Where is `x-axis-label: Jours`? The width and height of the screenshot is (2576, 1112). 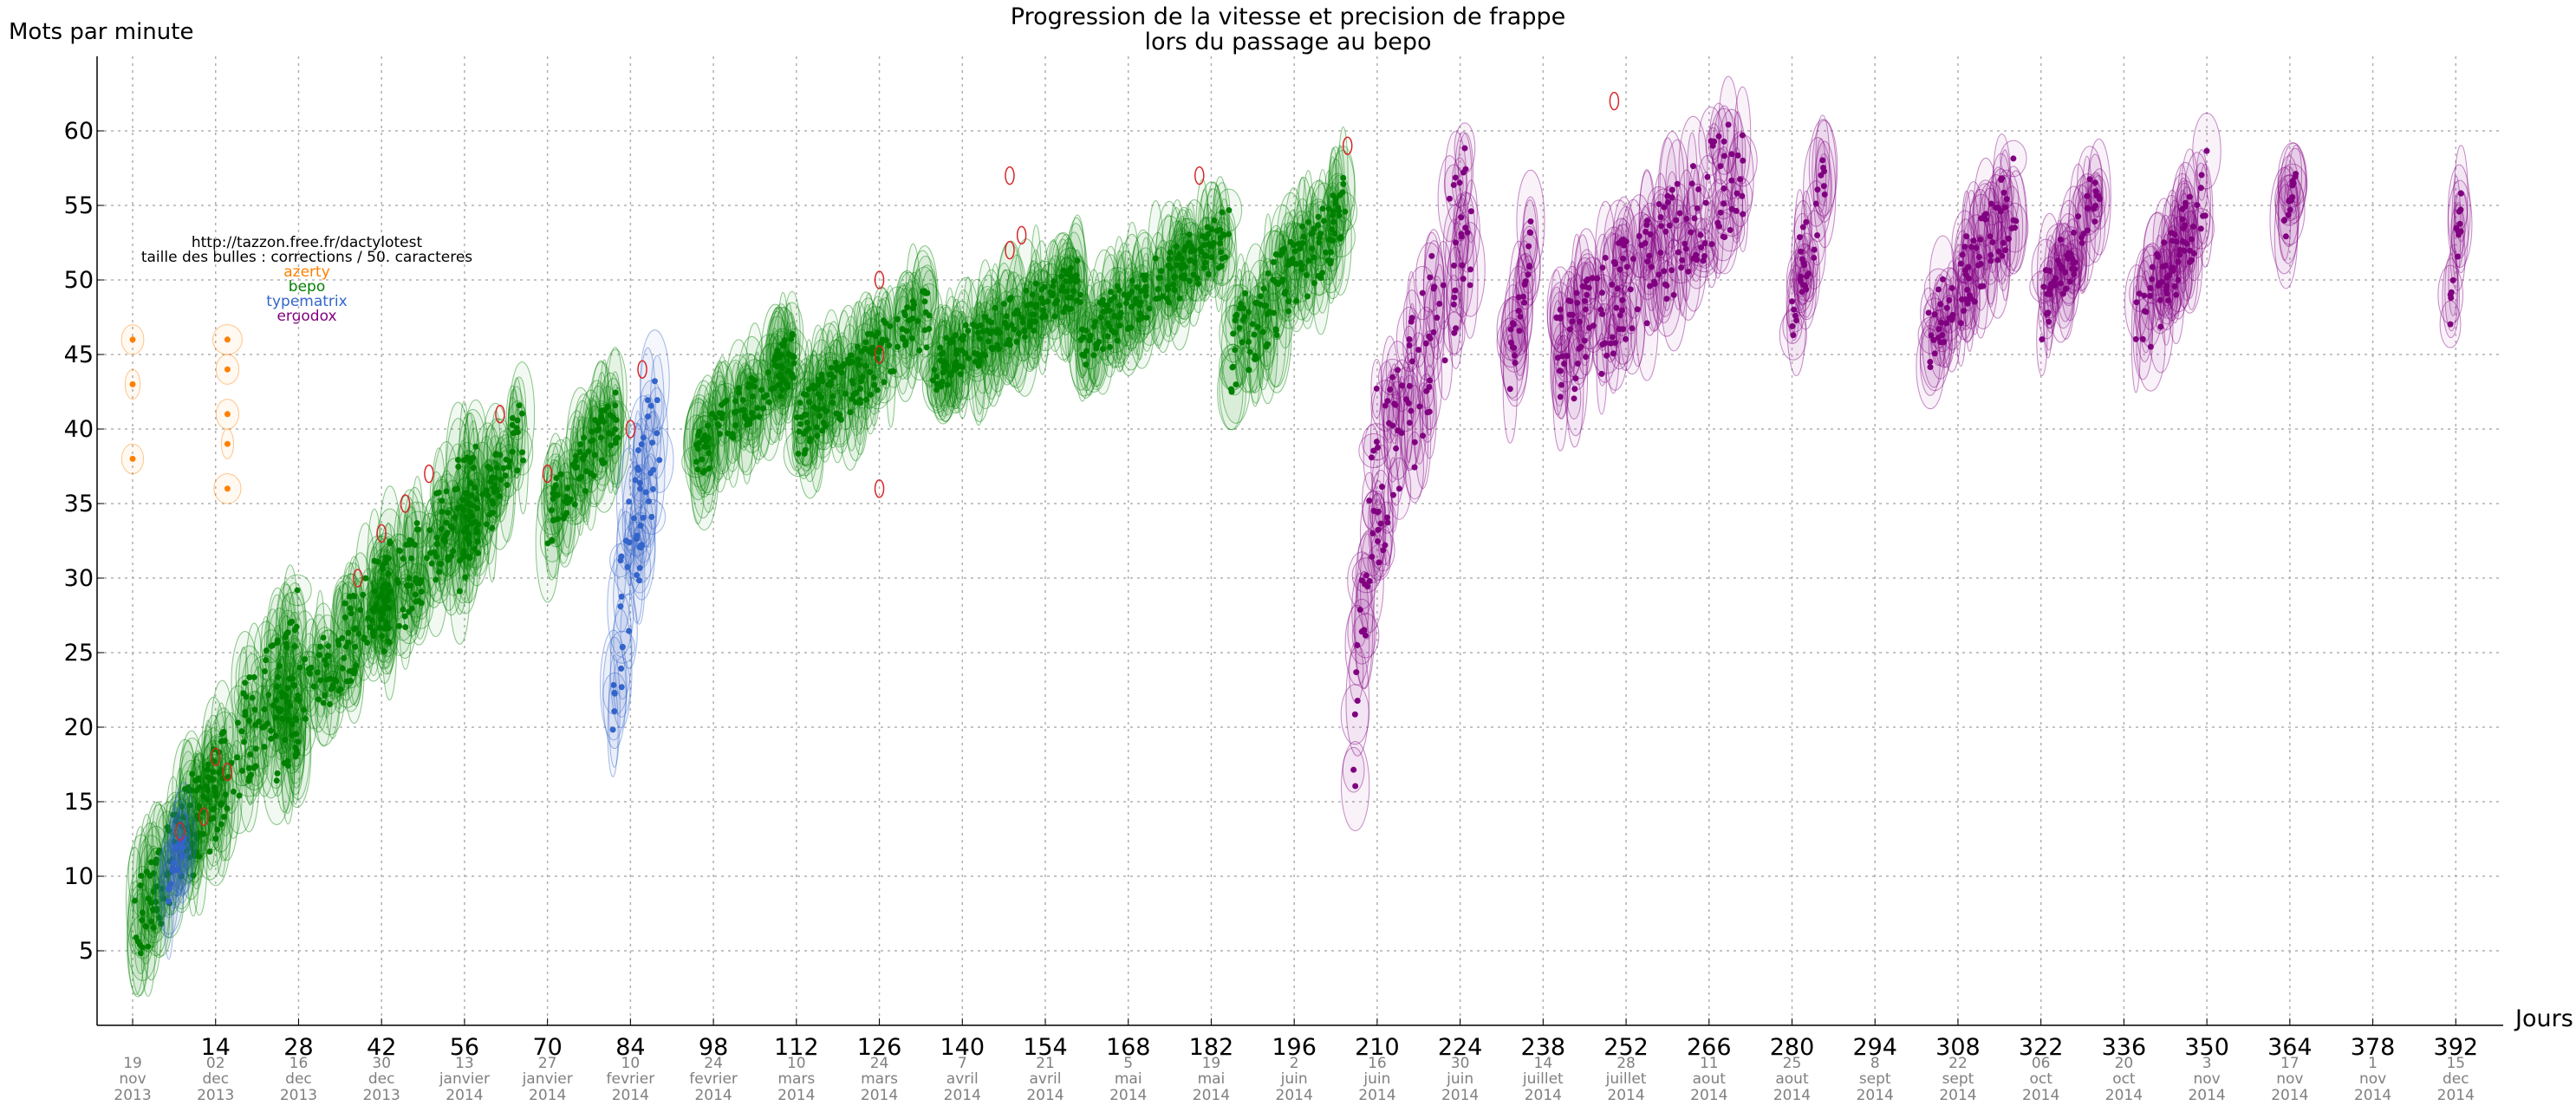 x-axis-label: Jours is located at coordinates (2544, 1018).